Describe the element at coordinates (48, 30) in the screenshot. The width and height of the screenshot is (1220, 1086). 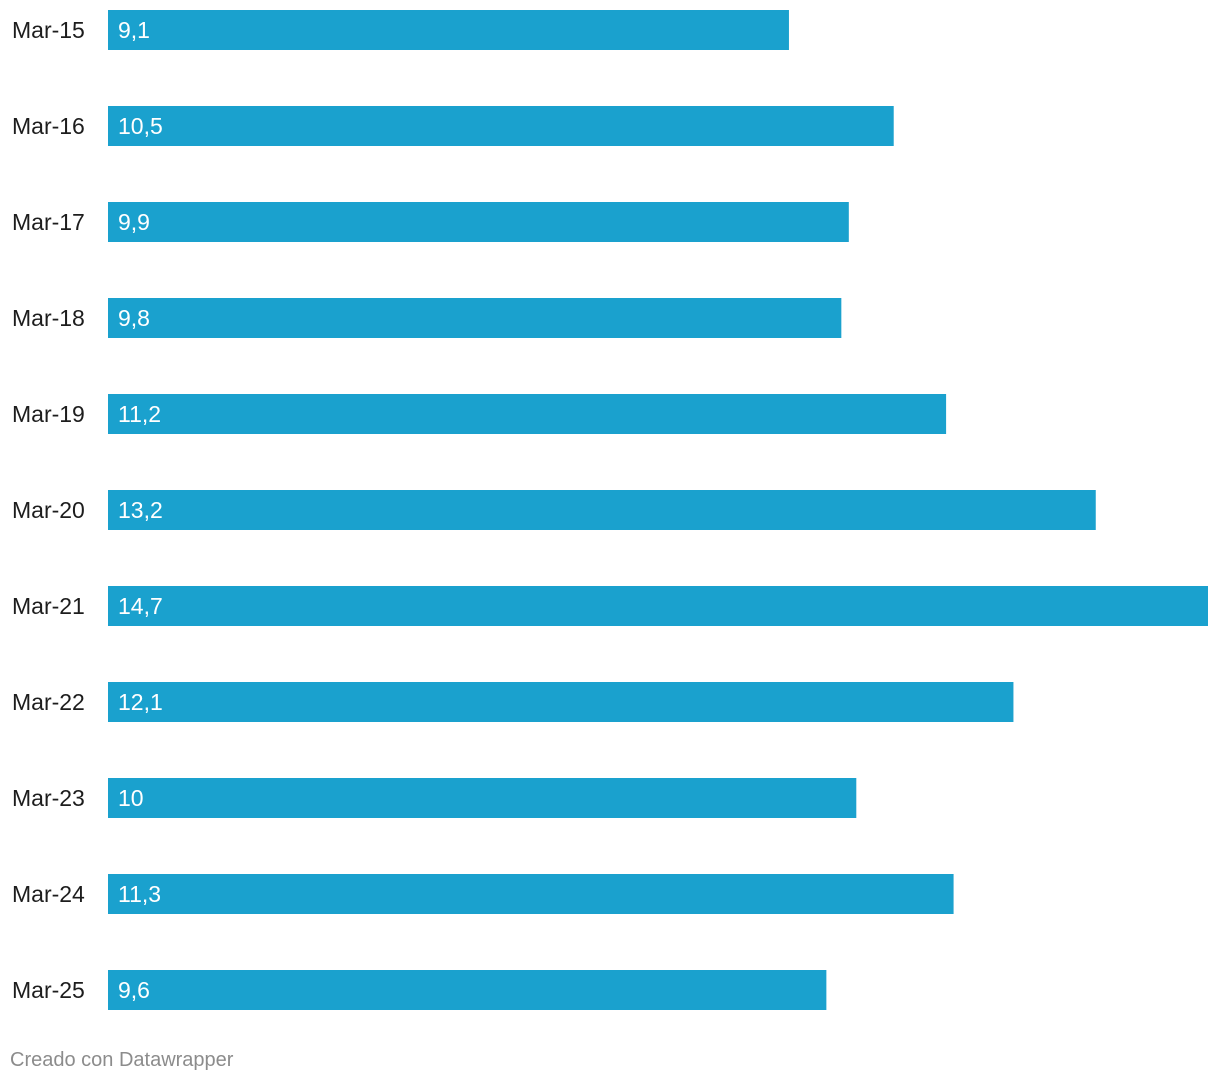
I see `category-label: Mar-15` at that location.